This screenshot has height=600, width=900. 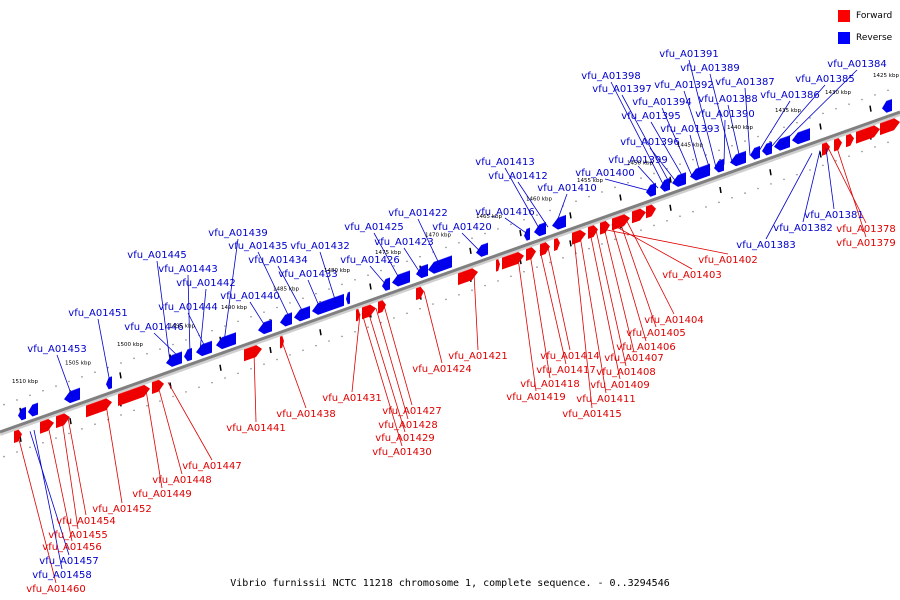 I want to click on reverse-swatch, so click(x=844, y=38).